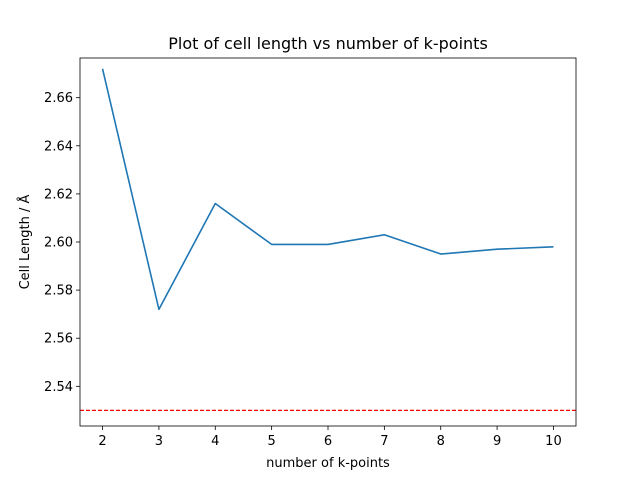 The height and width of the screenshot is (480, 640). Describe the element at coordinates (25, 241) in the screenshot. I see `y-axis-label: Cell Length / Å` at that location.